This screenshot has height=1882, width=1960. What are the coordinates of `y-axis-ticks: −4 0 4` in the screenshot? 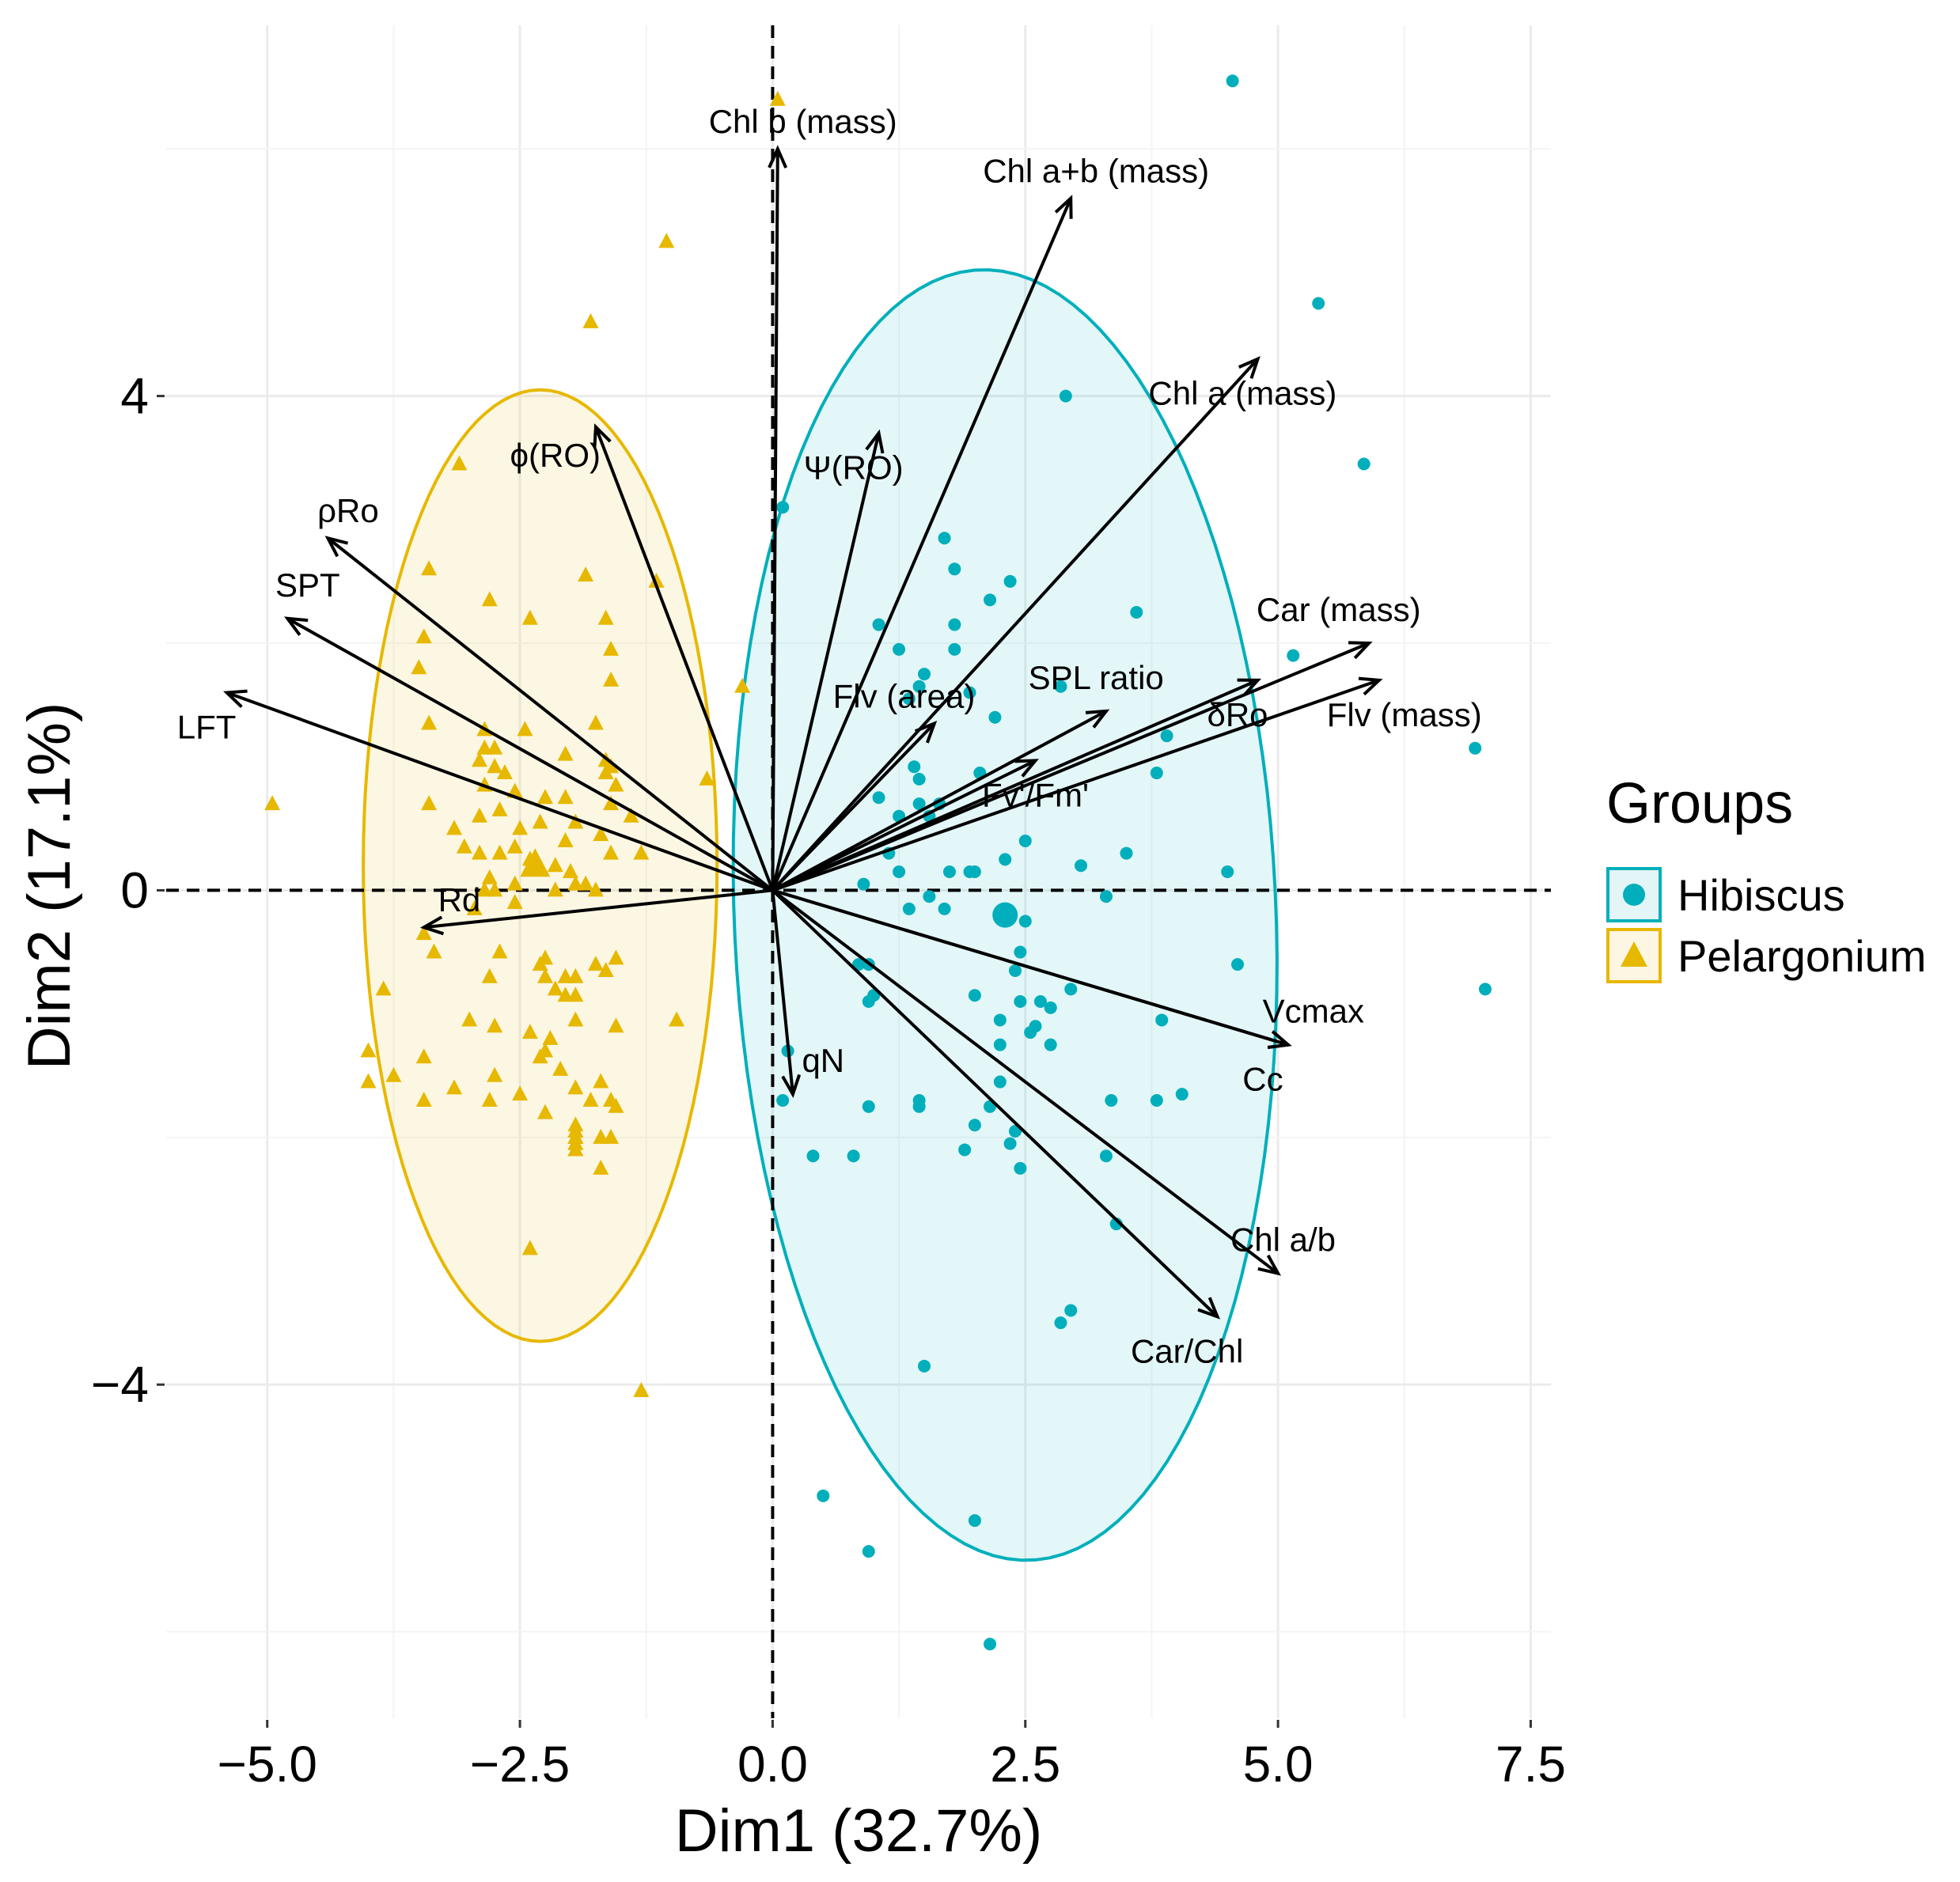 It's located at (128, 890).